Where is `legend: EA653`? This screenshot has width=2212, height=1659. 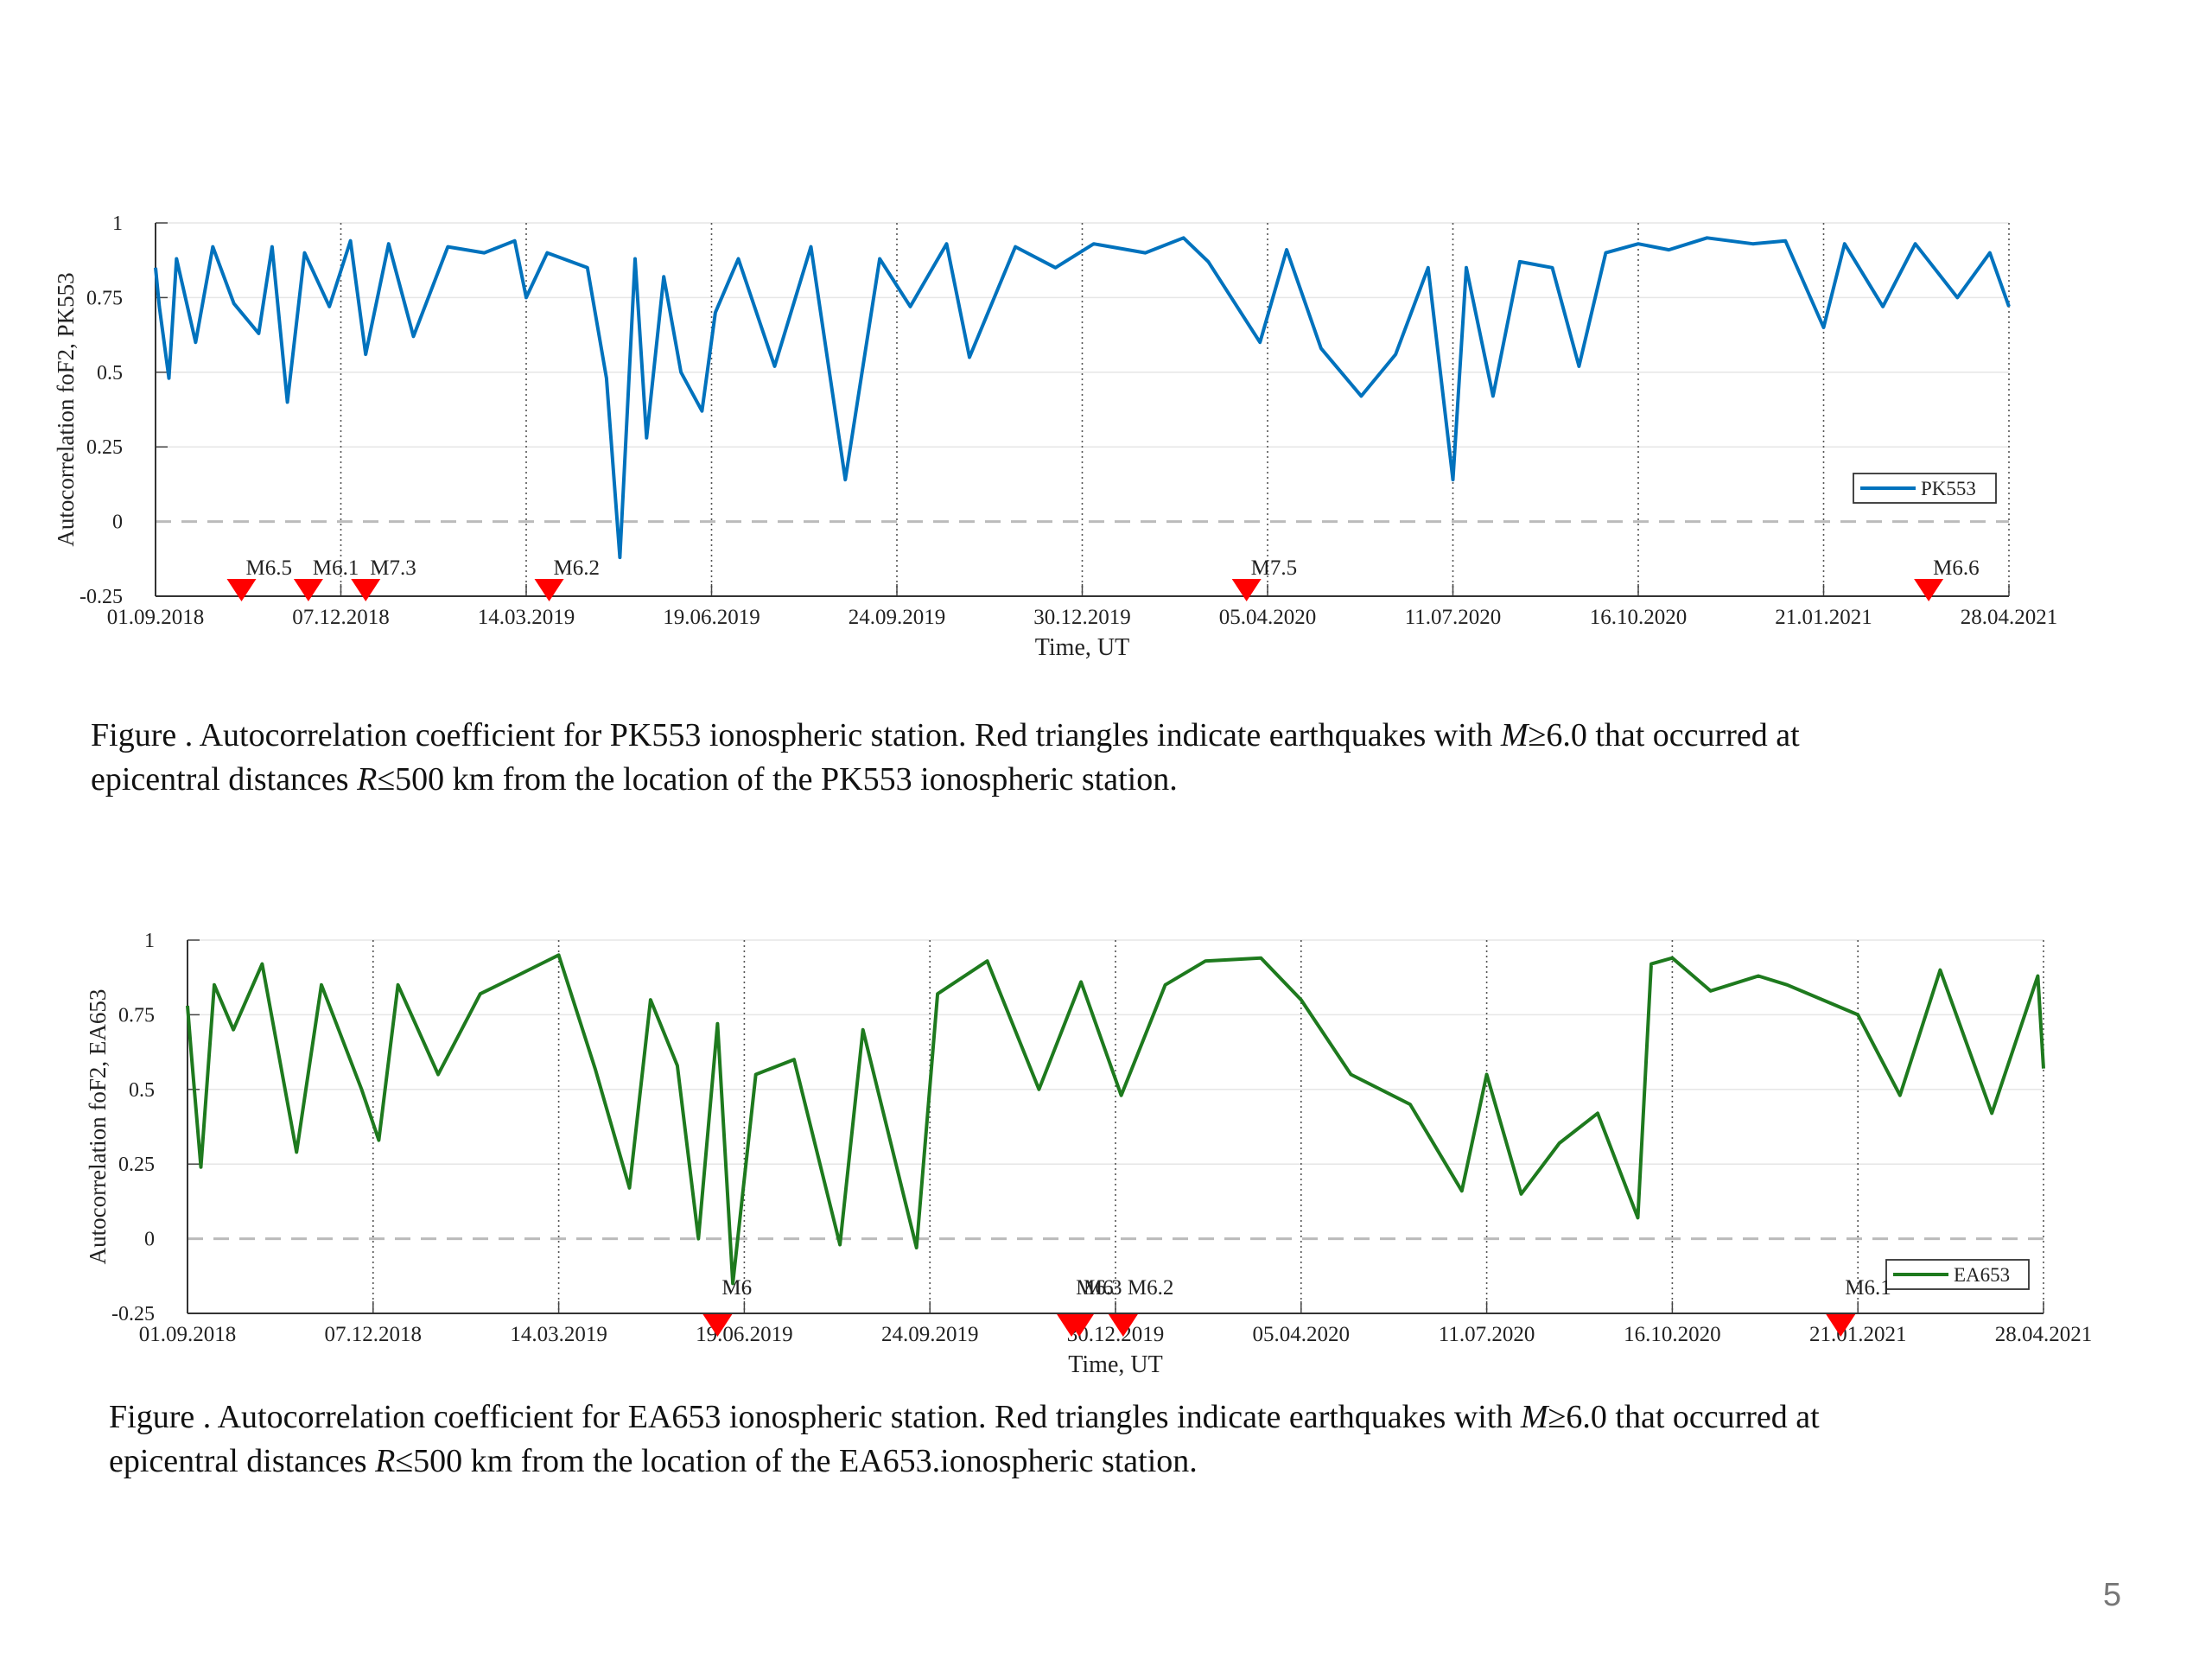
legend: EA653 is located at coordinates (1957, 1274).